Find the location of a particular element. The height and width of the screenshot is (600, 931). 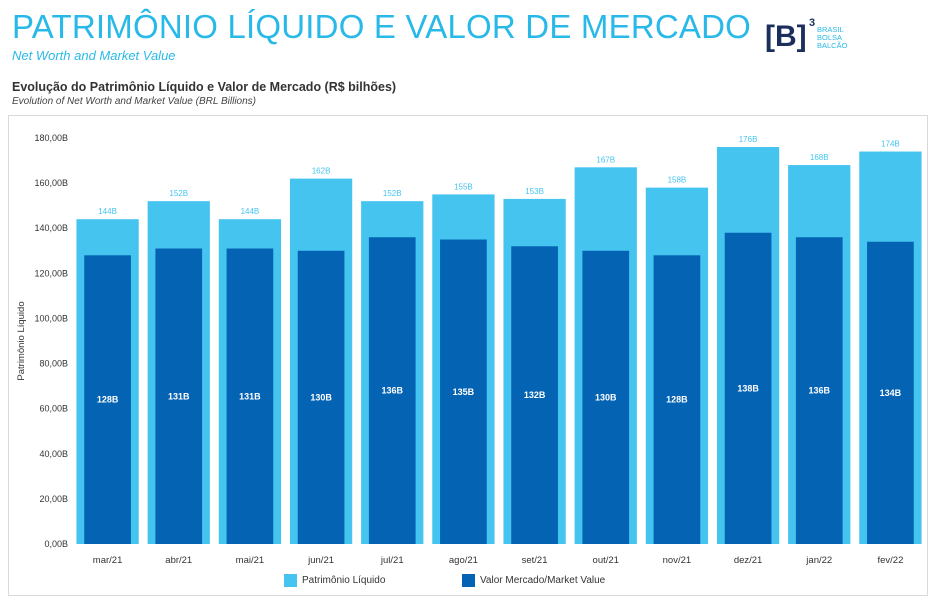

legend-label-patrimonio: Patrimônio Líquido is located at coordinates (344, 580).